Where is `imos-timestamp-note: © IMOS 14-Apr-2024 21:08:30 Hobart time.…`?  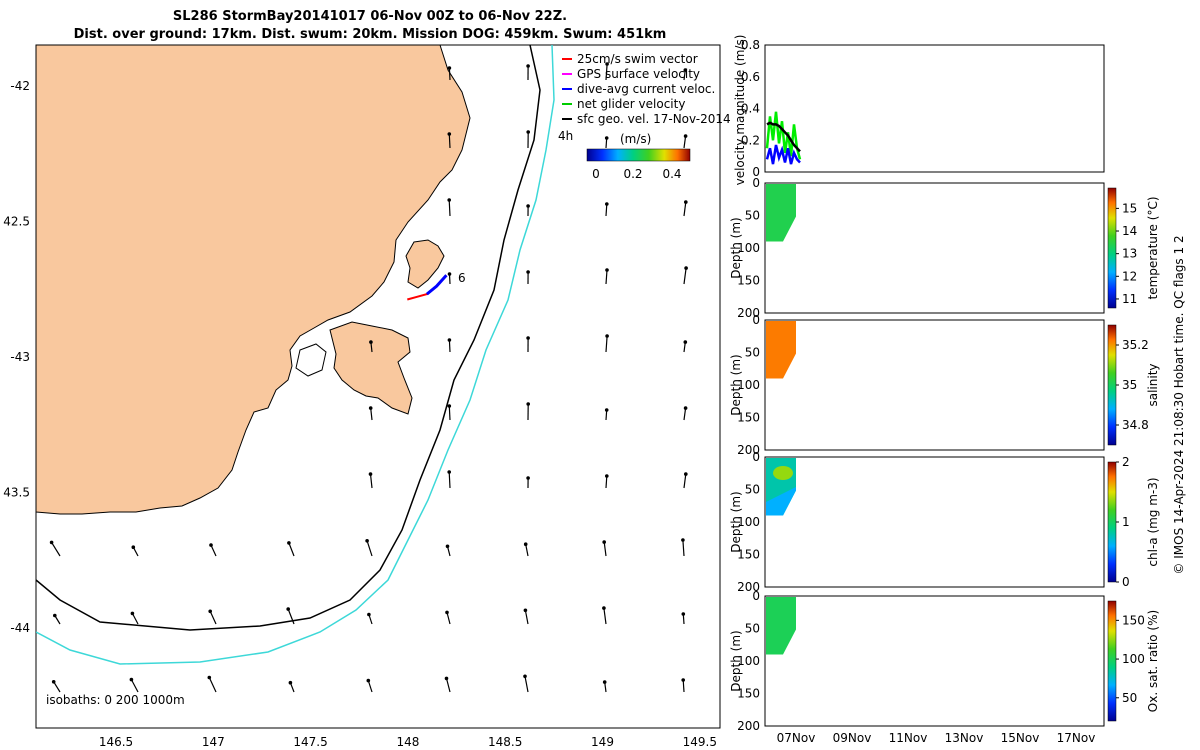
imos-timestamp-note: © IMOS 14-Apr-2024 21:08:30 Hobart time.… is located at coordinates (1179, 404).